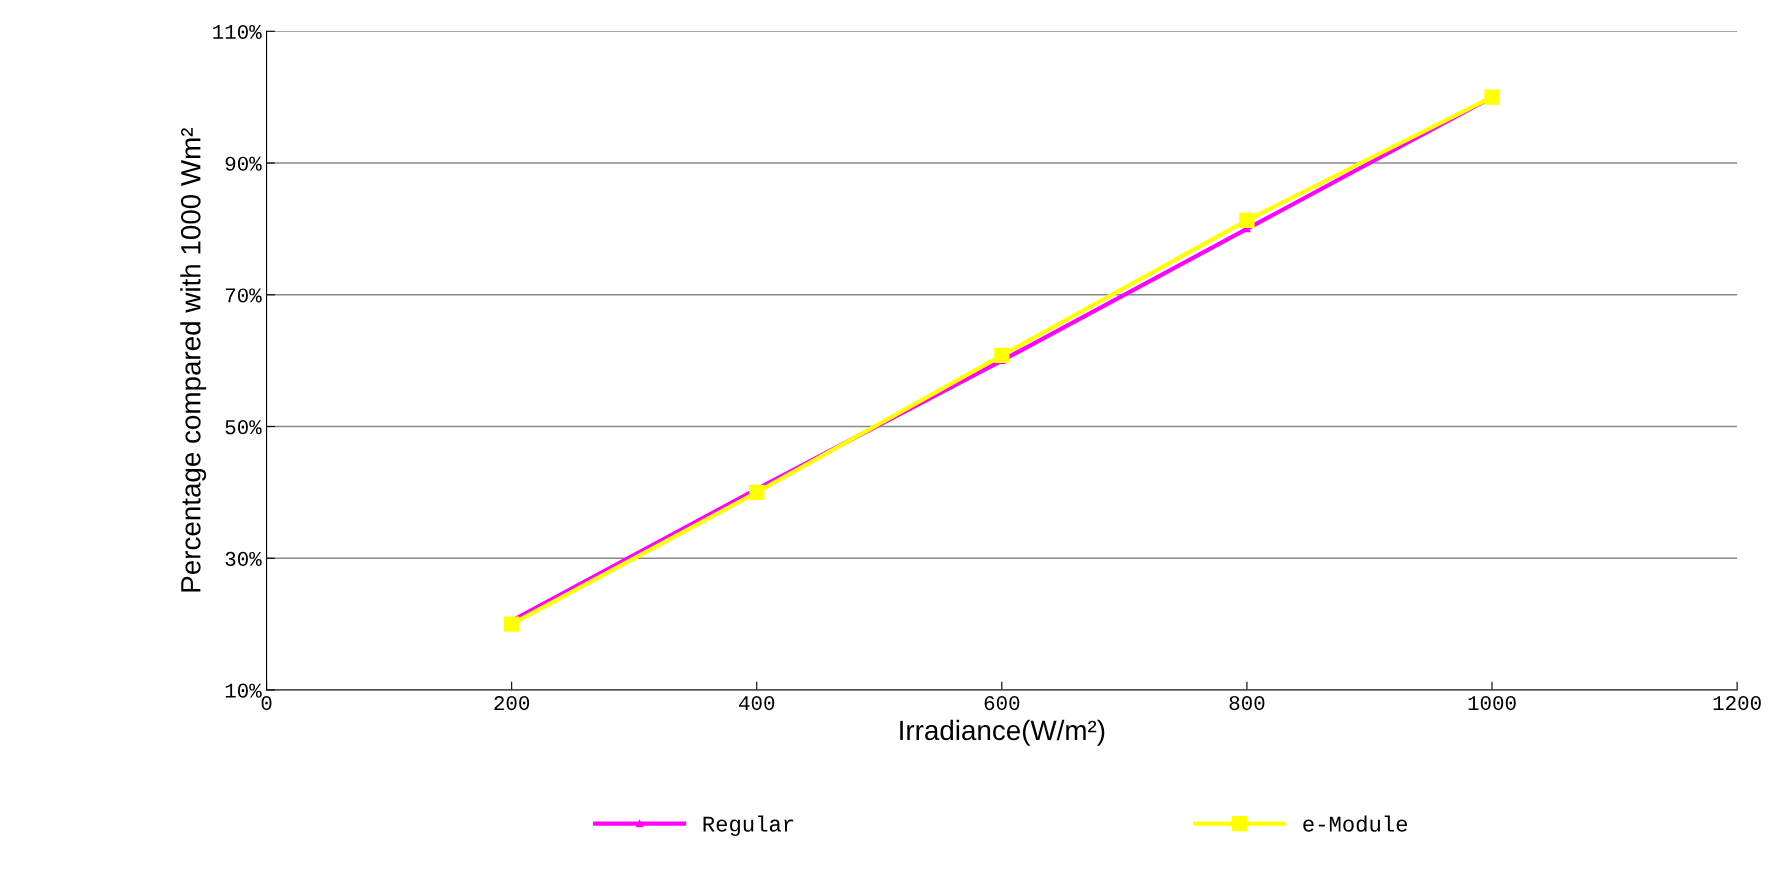 This screenshot has width=1789, height=869. I want to click on x-tick-label: 0, so click(266, 703).